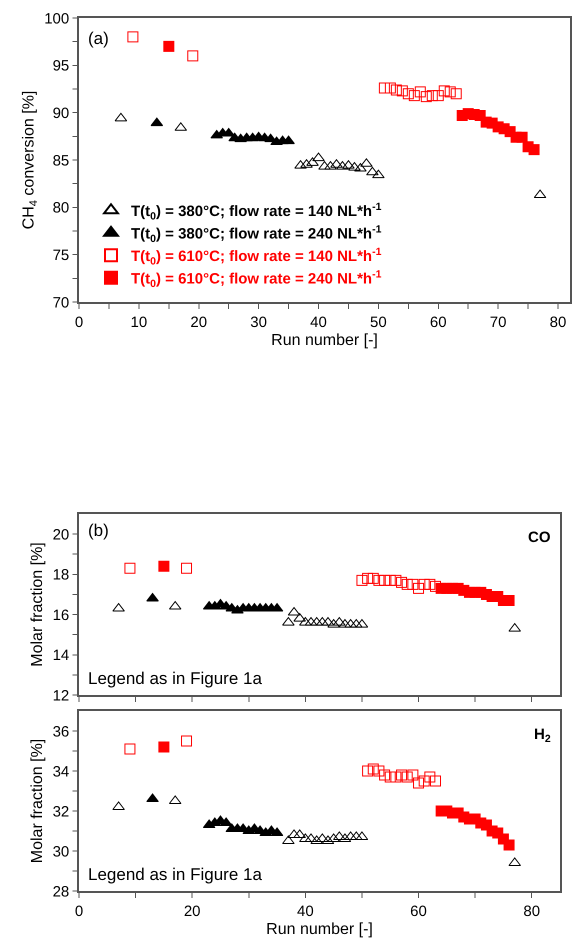 The image size is (575, 945). I want to click on x-tick-label: 70, so click(498, 322).